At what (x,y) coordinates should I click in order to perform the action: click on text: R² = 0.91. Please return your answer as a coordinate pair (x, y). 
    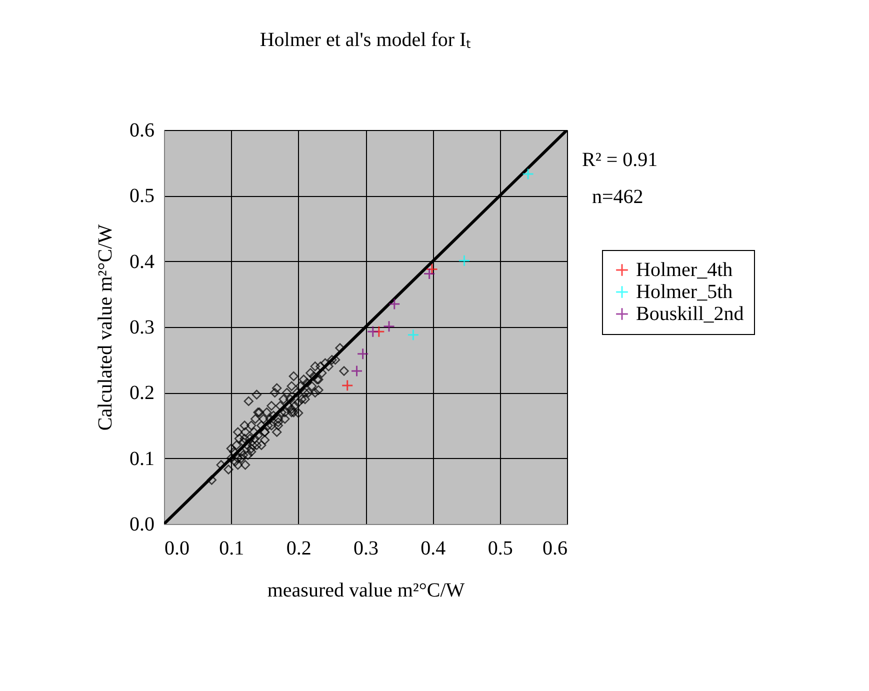
    Looking at the image, I should click on (620, 160).